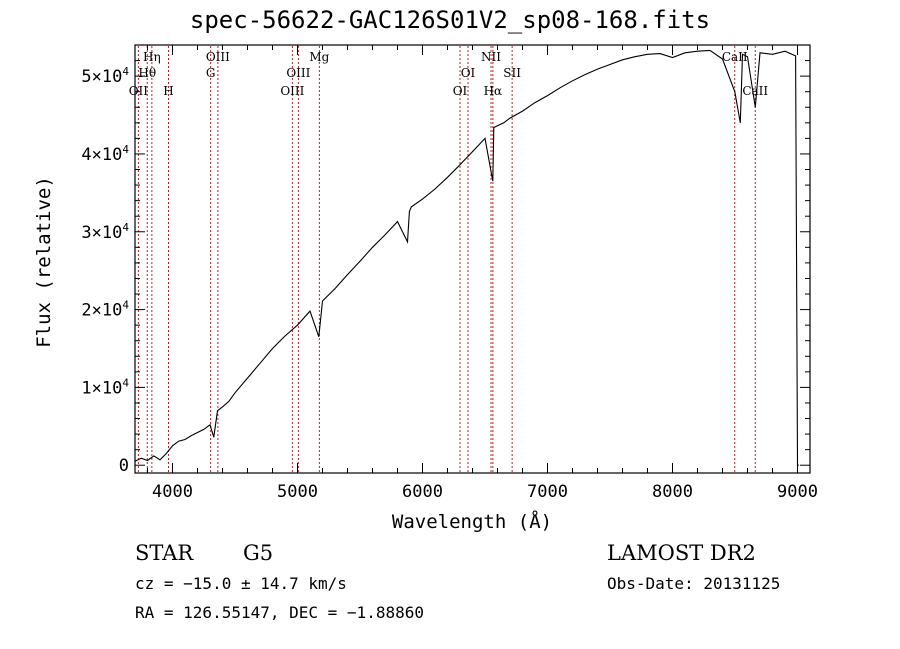 This screenshot has height=649, width=900. What do you see at coordinates (241, 583) in the screenshot?
I see `redshift-label: cz = −15.0 ± 14.7 km/s` at bounding box center [241, 583].